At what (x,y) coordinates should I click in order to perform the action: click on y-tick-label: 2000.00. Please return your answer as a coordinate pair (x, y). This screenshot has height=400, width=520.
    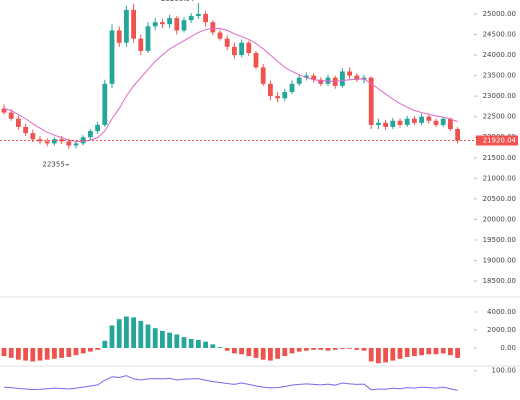
    Looking at the image, I should click on (501, 330).